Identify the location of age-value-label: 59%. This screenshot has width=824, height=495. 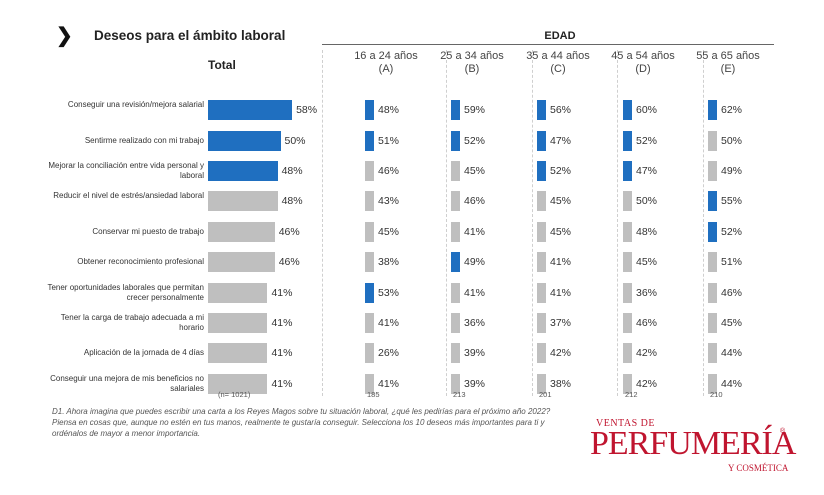
(475, 110).